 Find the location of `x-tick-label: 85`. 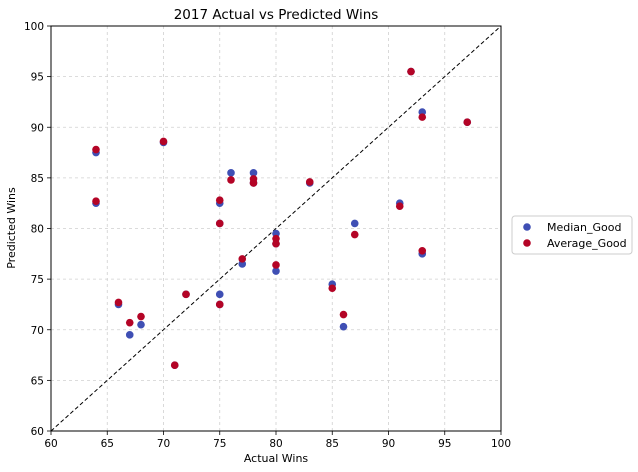

x-tick-label: 85 is located at coordinates (332, 444).